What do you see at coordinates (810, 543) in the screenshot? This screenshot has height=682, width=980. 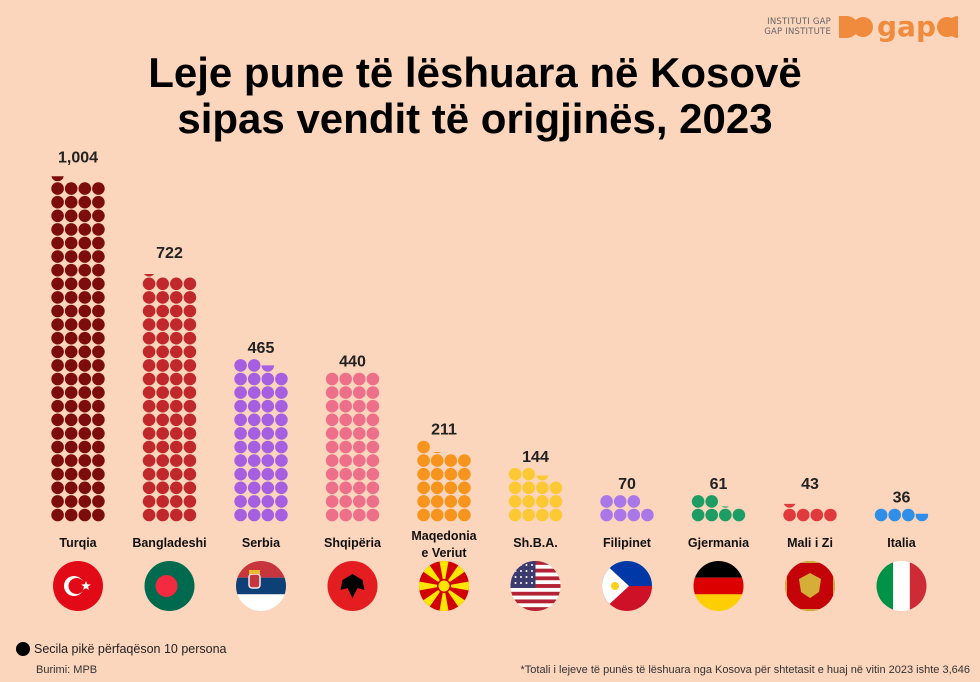 I see `category-label: Mali i Zi` at bounding box center [810, 543].